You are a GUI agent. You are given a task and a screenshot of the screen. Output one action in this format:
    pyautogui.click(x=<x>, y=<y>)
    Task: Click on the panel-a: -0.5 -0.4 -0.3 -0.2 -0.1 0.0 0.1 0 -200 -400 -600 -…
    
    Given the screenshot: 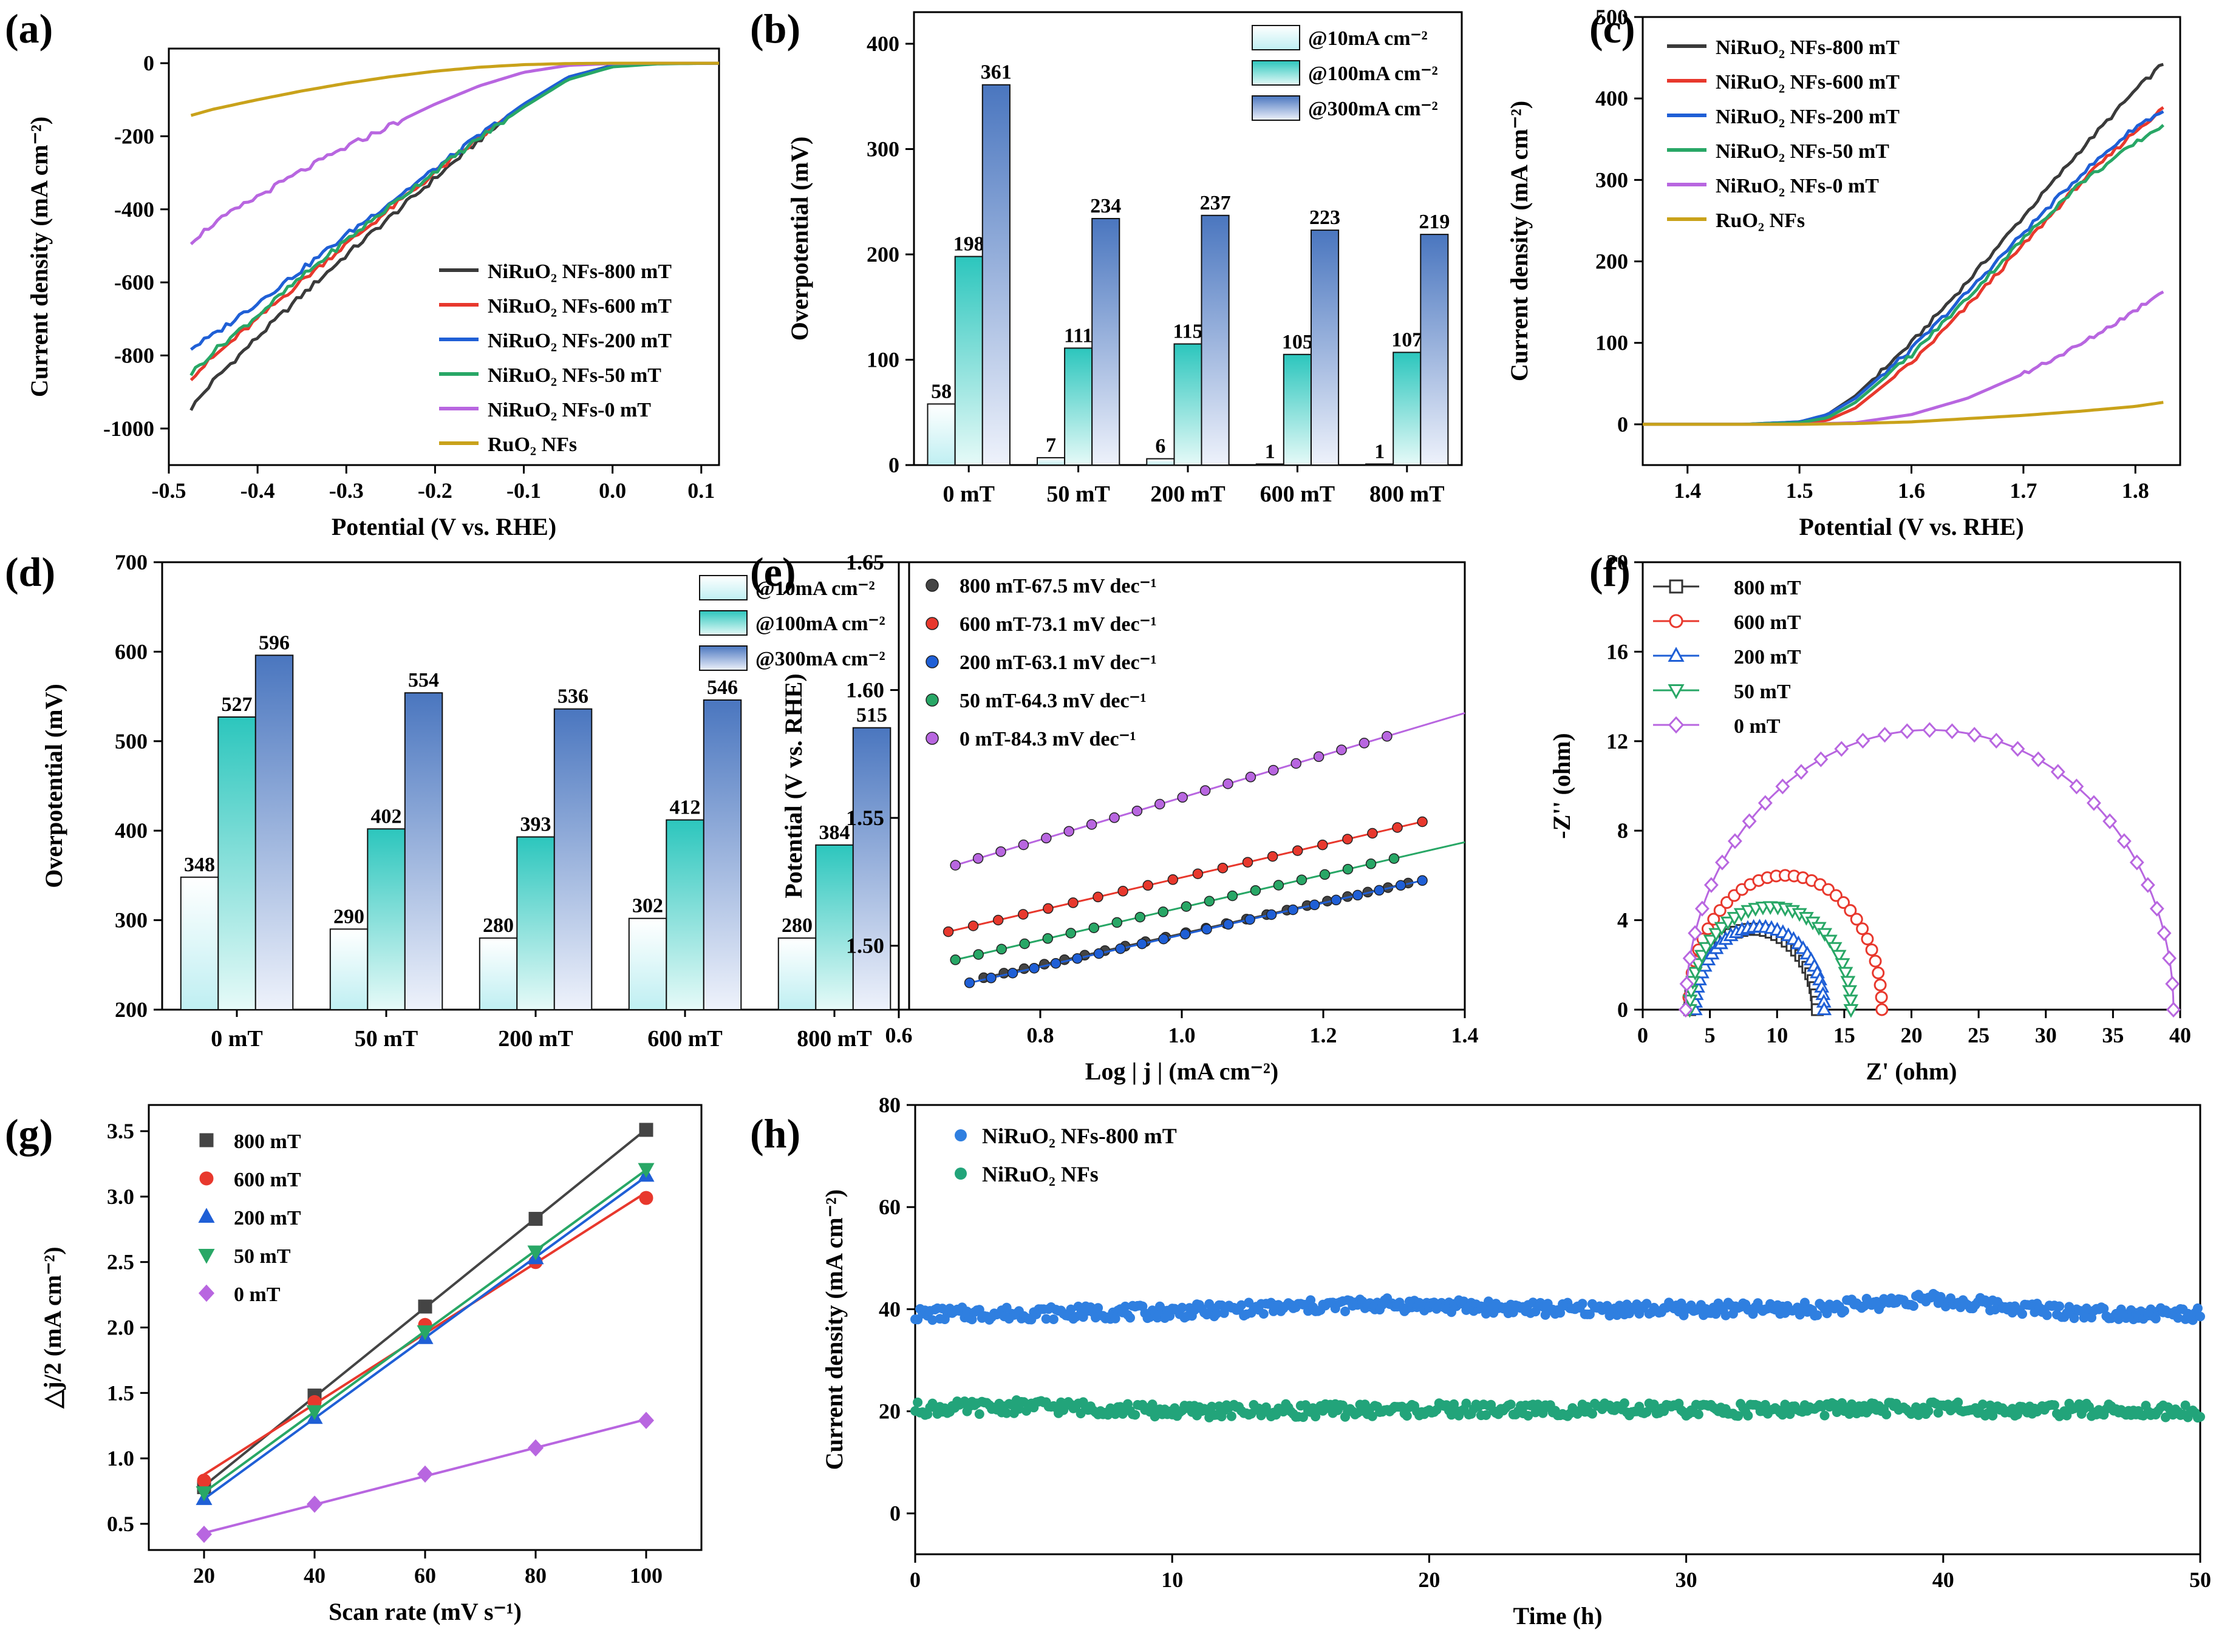 What is the action you would take?
    pyautogui.click(x=373, y=293)
    